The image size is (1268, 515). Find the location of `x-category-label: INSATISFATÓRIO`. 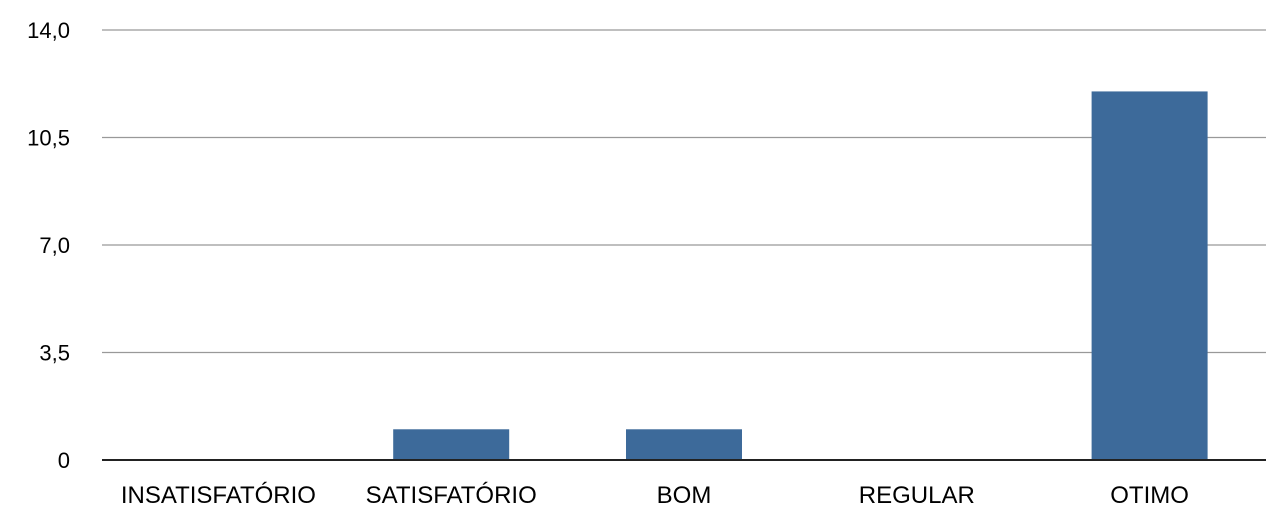

x-category-label: INSATISFATÓRIO is located at coordinates (218, 495).